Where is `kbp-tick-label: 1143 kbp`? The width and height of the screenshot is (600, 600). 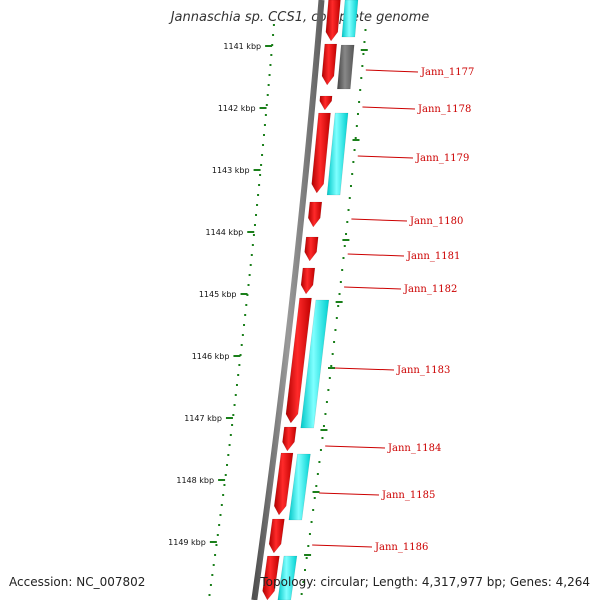
kbp-tick-label: 1143 kbp is located at coordinates (231, 170).